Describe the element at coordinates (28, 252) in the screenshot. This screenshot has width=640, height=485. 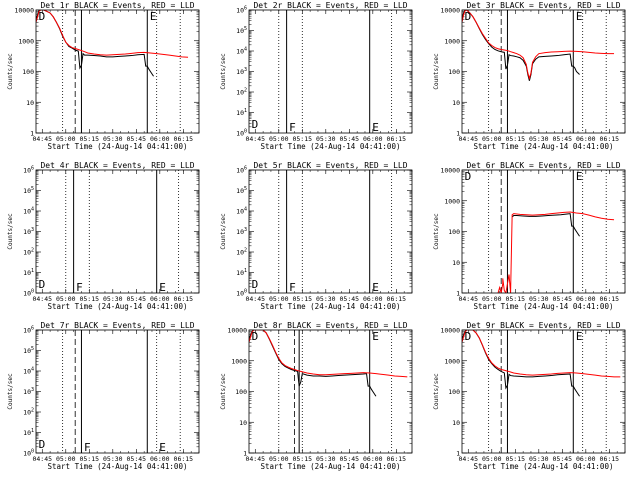
I see `y-tick-label: 10²` at that location.